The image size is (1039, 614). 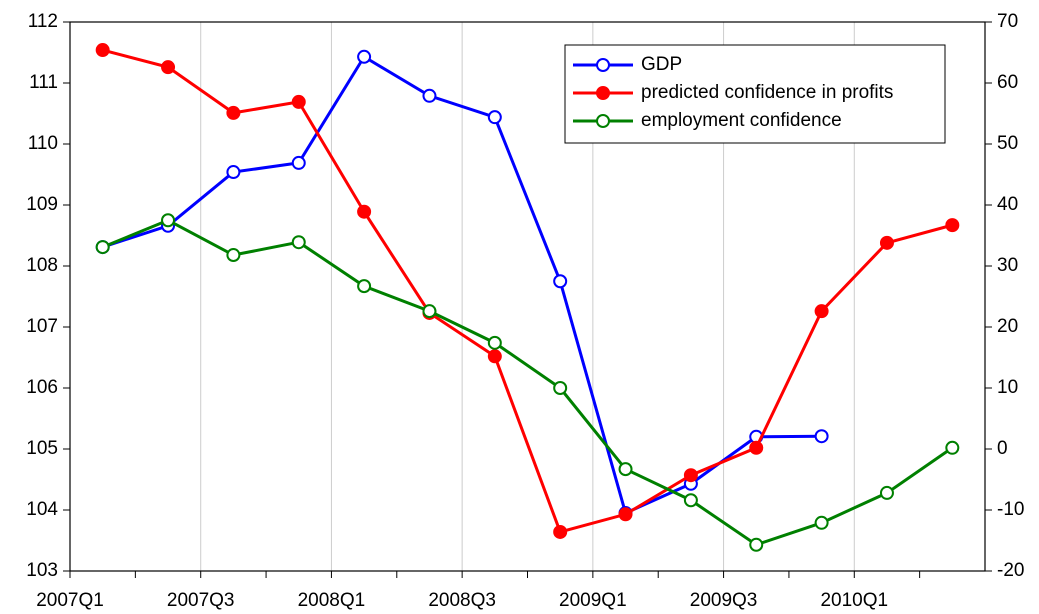 What do you see at coordinates (1007, 204) in the screenshot?
I see `y2-tick-label: 40` at bounding box center [1007, 204].